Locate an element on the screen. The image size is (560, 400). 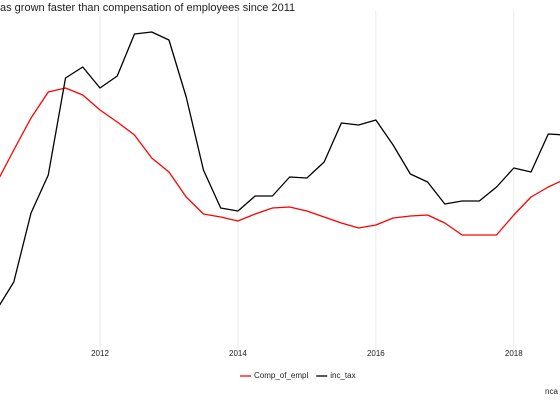
legend-label: inc_tax is located at coordinates (342, 375).